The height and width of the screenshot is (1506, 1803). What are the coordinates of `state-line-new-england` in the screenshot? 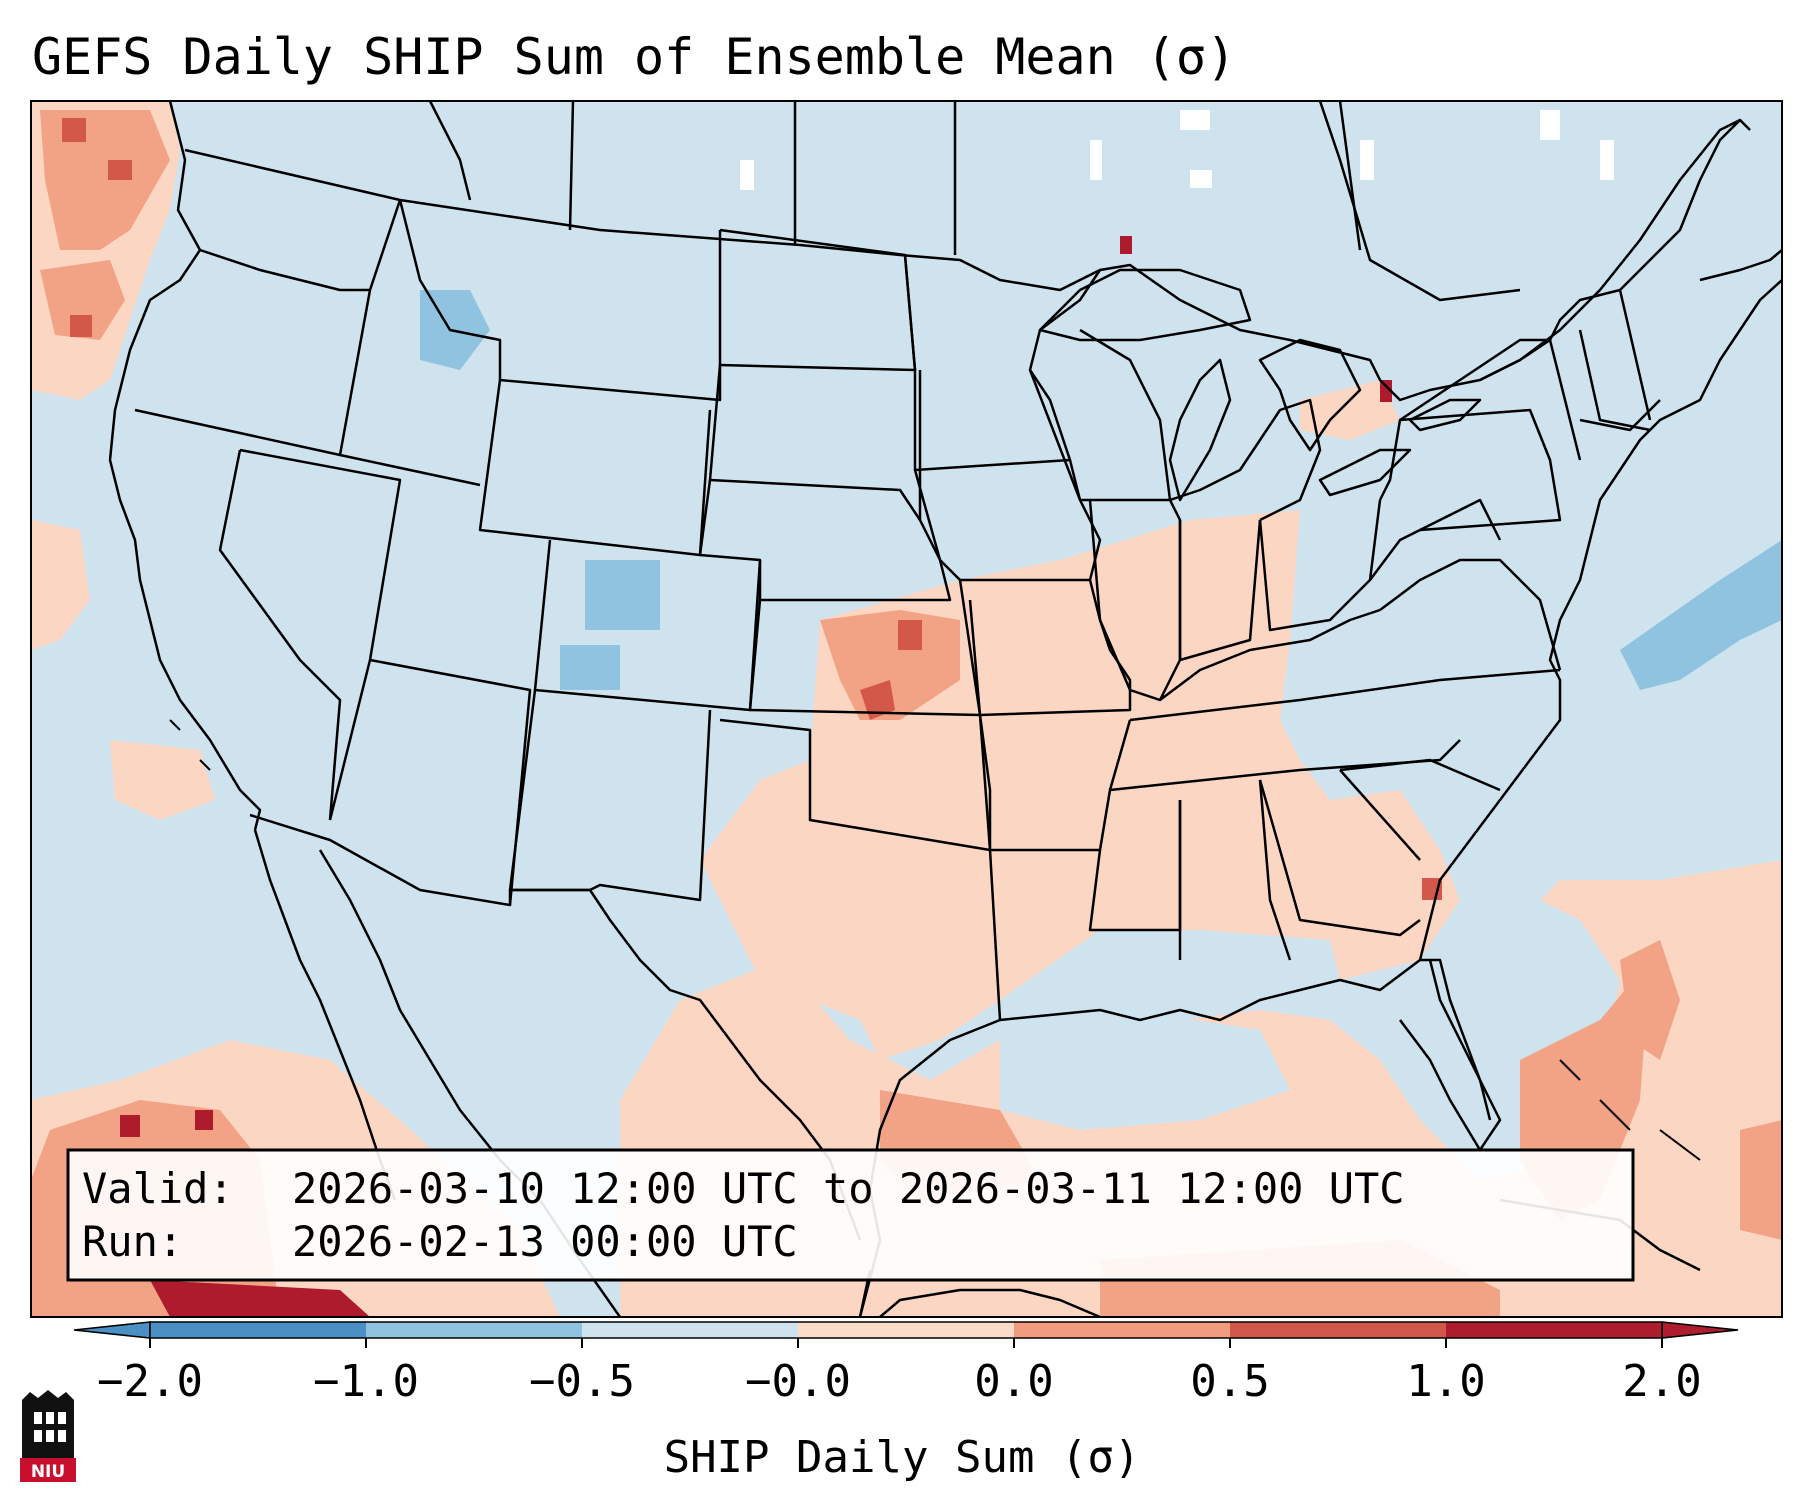 It's located at (1619, 360).